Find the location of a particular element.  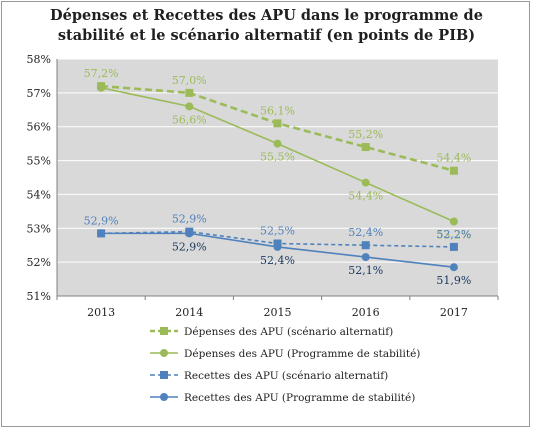

data-label: 56,6% is located at coordinates (189, 119).